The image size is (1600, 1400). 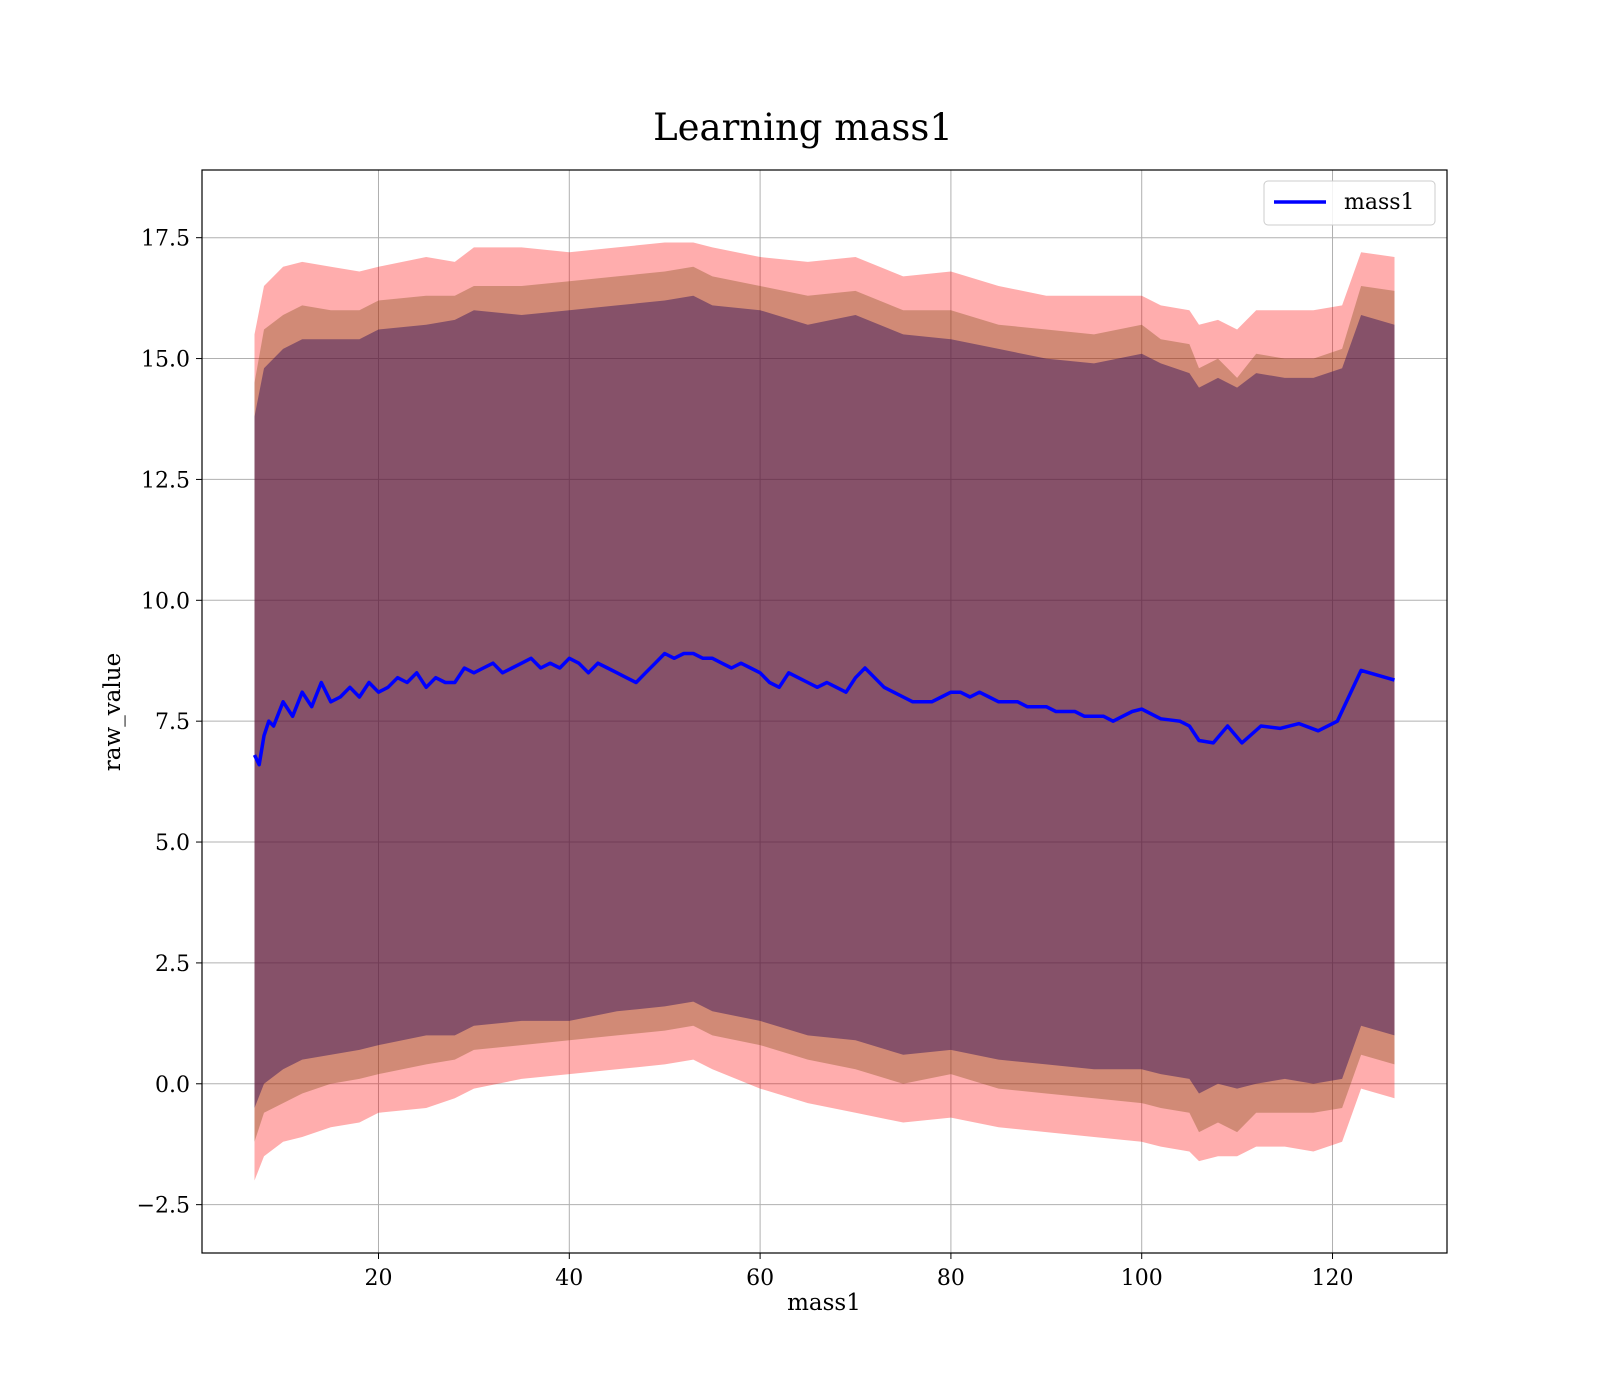 I want to click on x-tick-label: 40, so click(x=569, y=1278).